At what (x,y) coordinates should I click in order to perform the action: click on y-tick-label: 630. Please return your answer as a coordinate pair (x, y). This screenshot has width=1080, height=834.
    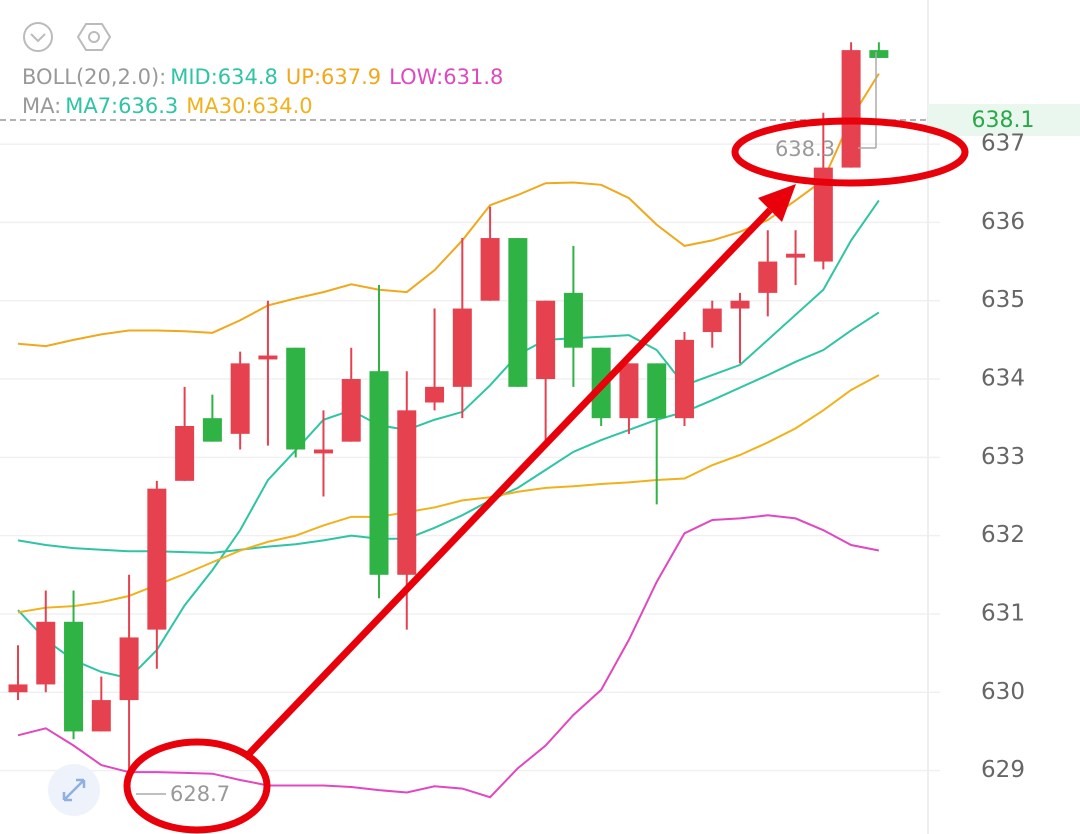
    Looking at the image, I should click on (1003, 692).